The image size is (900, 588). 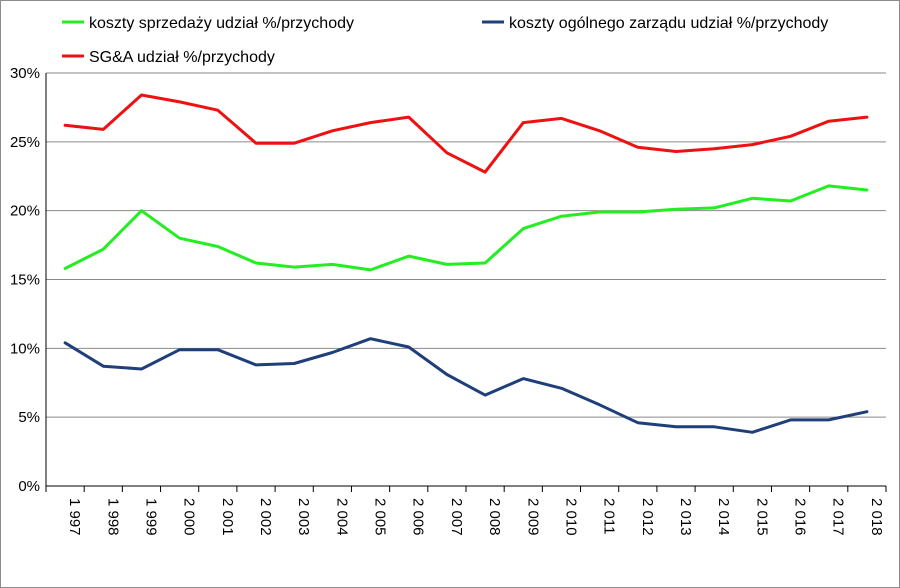 What do you see at coordinates (456, 517) in the screenshot?
I see `x-tick-label: 2 007` at bounding box center [456, 517].